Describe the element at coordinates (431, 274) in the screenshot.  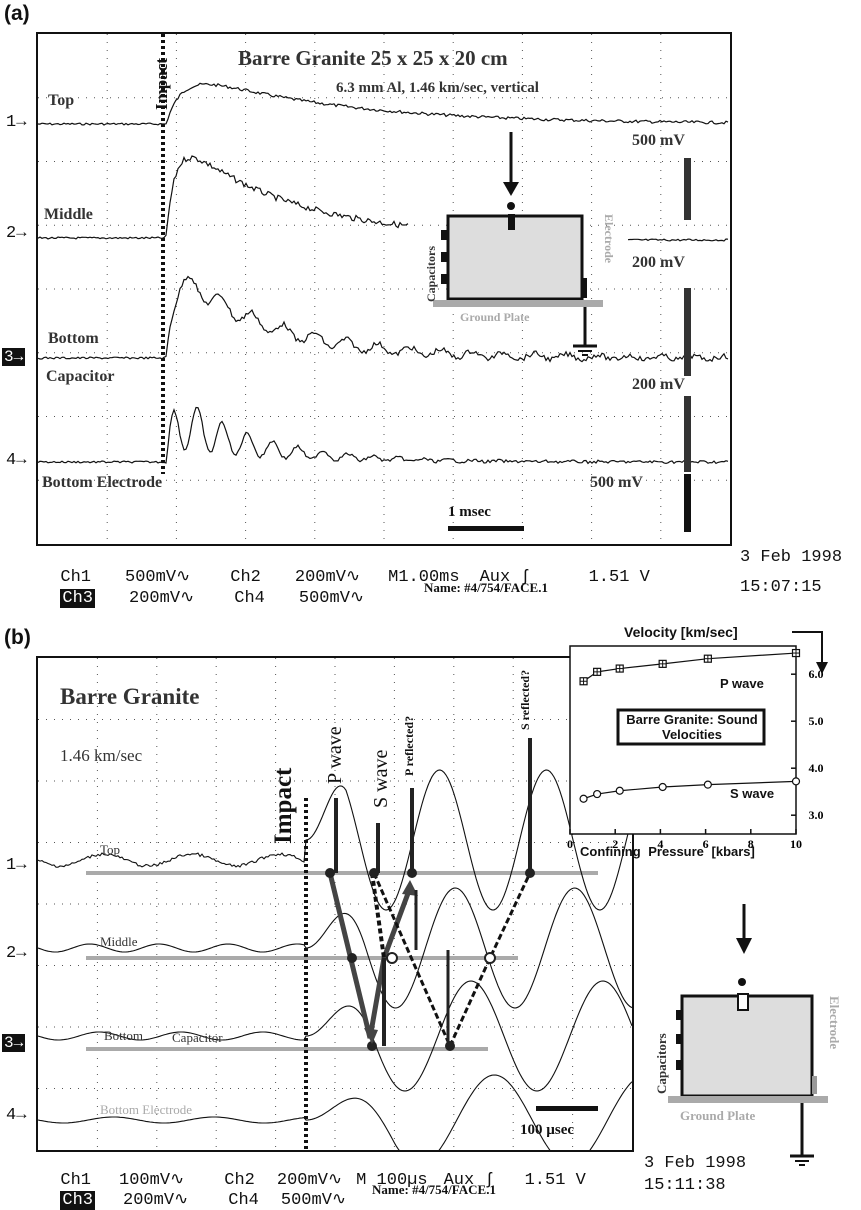
I see `inset-capacitors-label-a: Capacitors` at that location.